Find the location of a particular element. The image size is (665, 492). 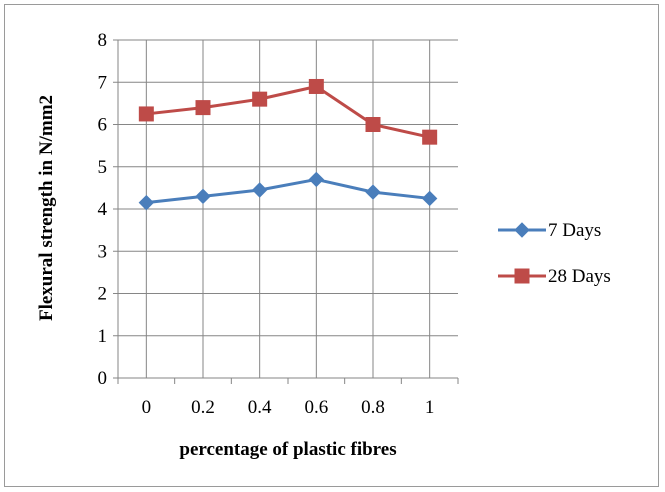

y-tick-label: 5 is located at coordinates (103, 167).